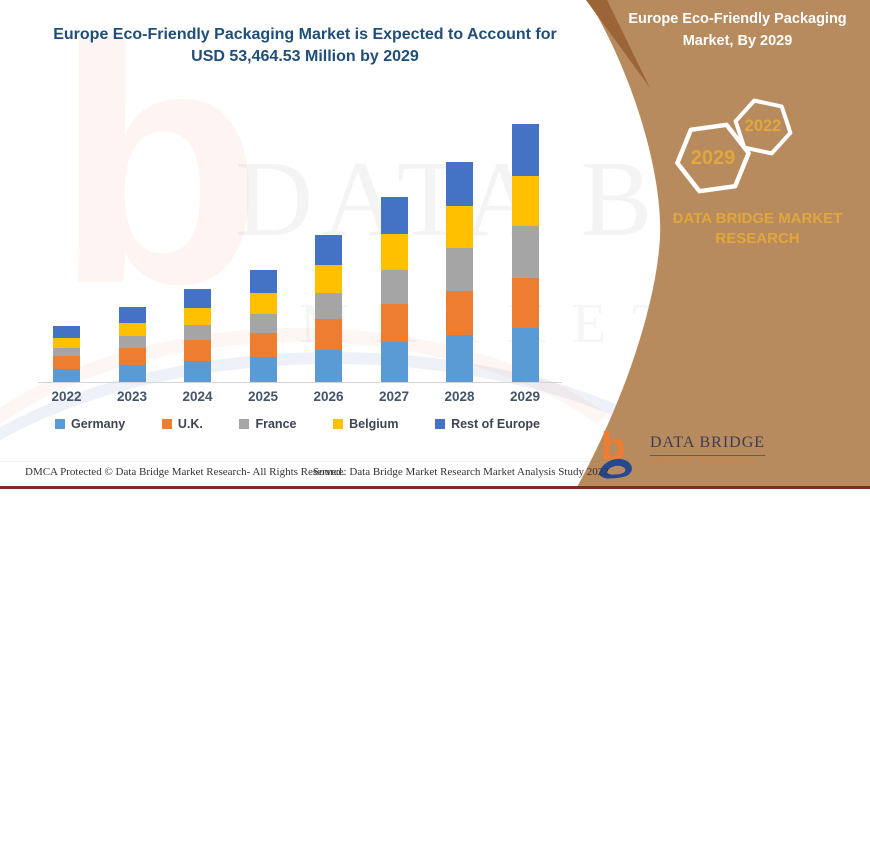 Image resolution: width=870 pixels, height=846 pixels. Describe the element at coordinates (757, 238) in the screenshot. I see `brand-text-line2: RESEARCH` at that location.